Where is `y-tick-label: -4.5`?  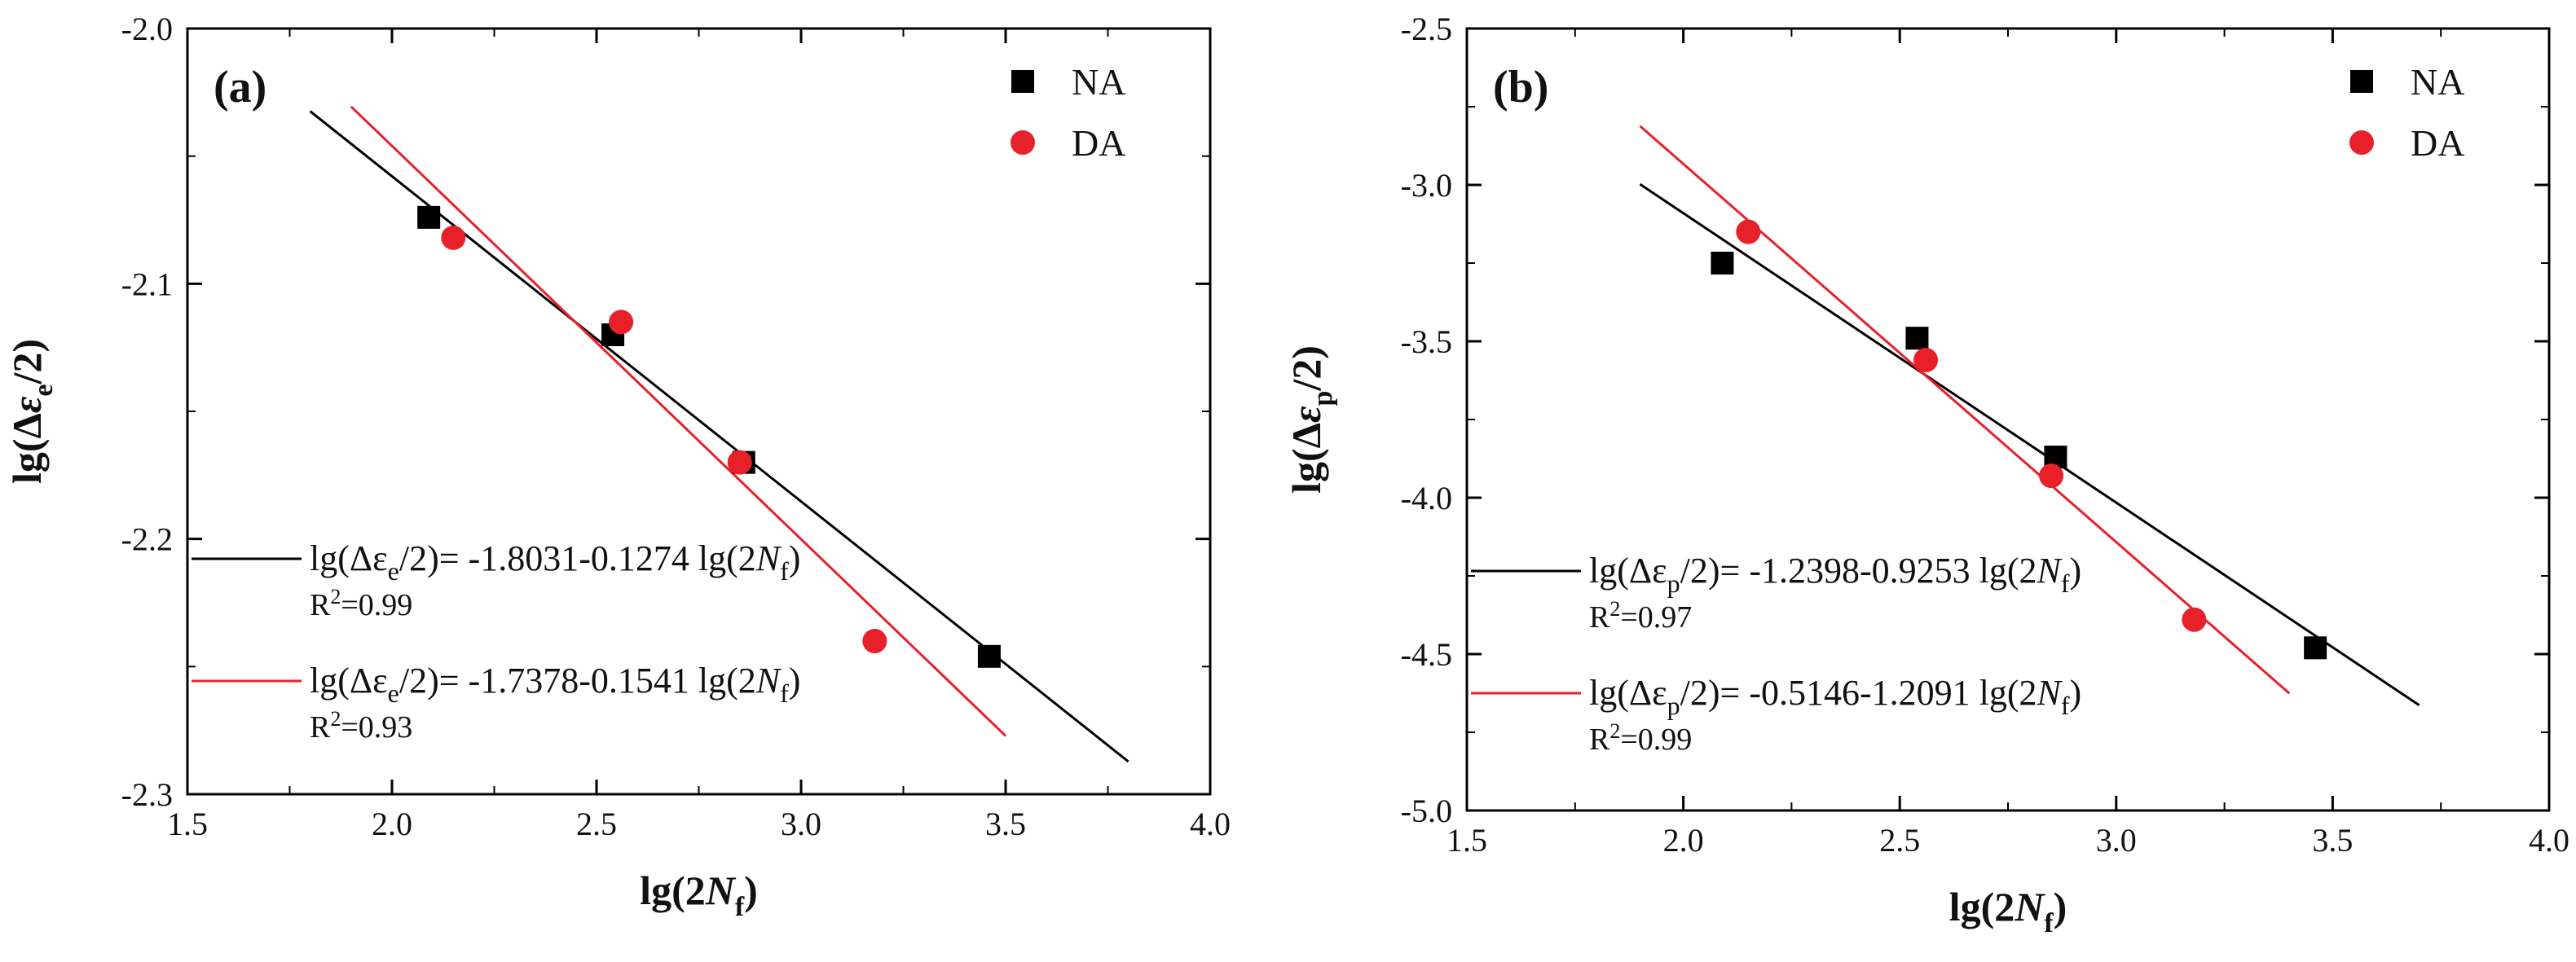
y-tick-label: -4.5 is located at coordinates (1426, 654).